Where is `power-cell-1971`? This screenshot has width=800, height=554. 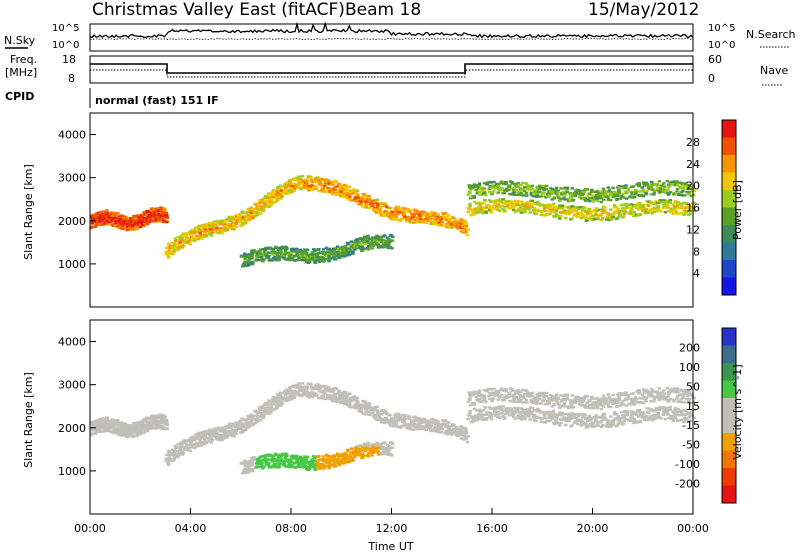 power-cell-1971 is located at coordinates (664, 202).